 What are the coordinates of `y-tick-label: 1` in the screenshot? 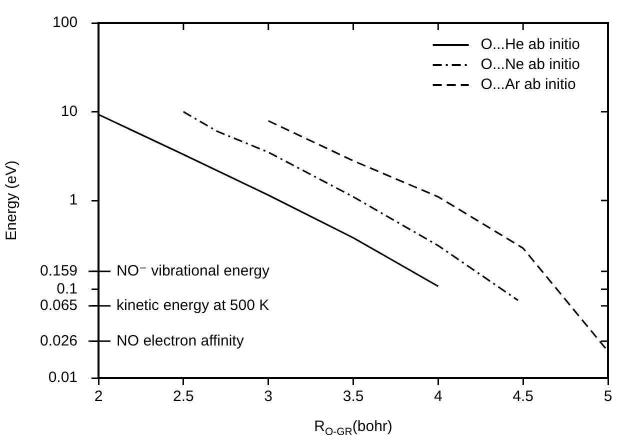 It's located at (73, 200).